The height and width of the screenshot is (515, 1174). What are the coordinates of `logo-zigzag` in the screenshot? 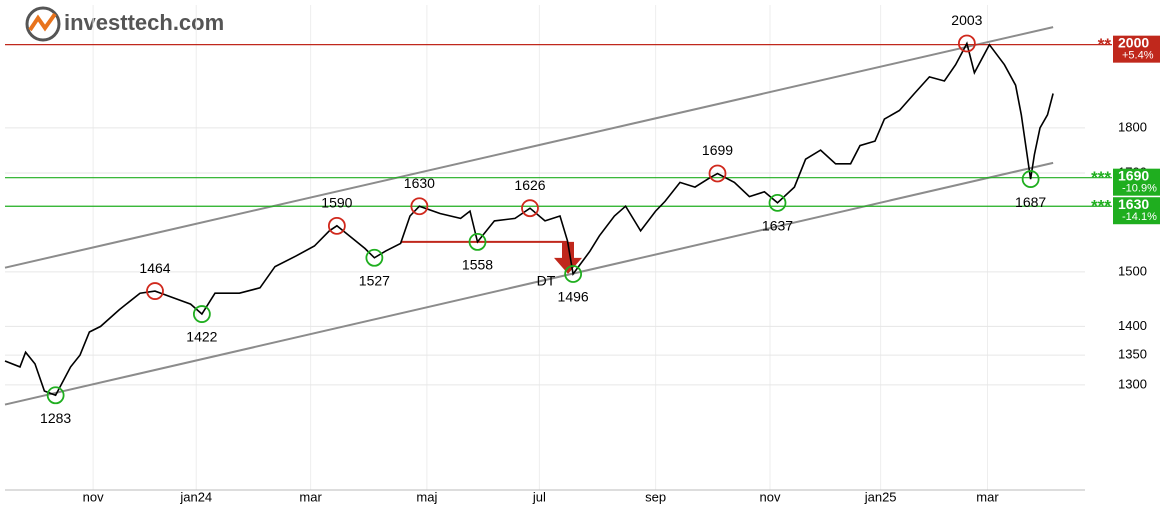 It's located at (42, 22).